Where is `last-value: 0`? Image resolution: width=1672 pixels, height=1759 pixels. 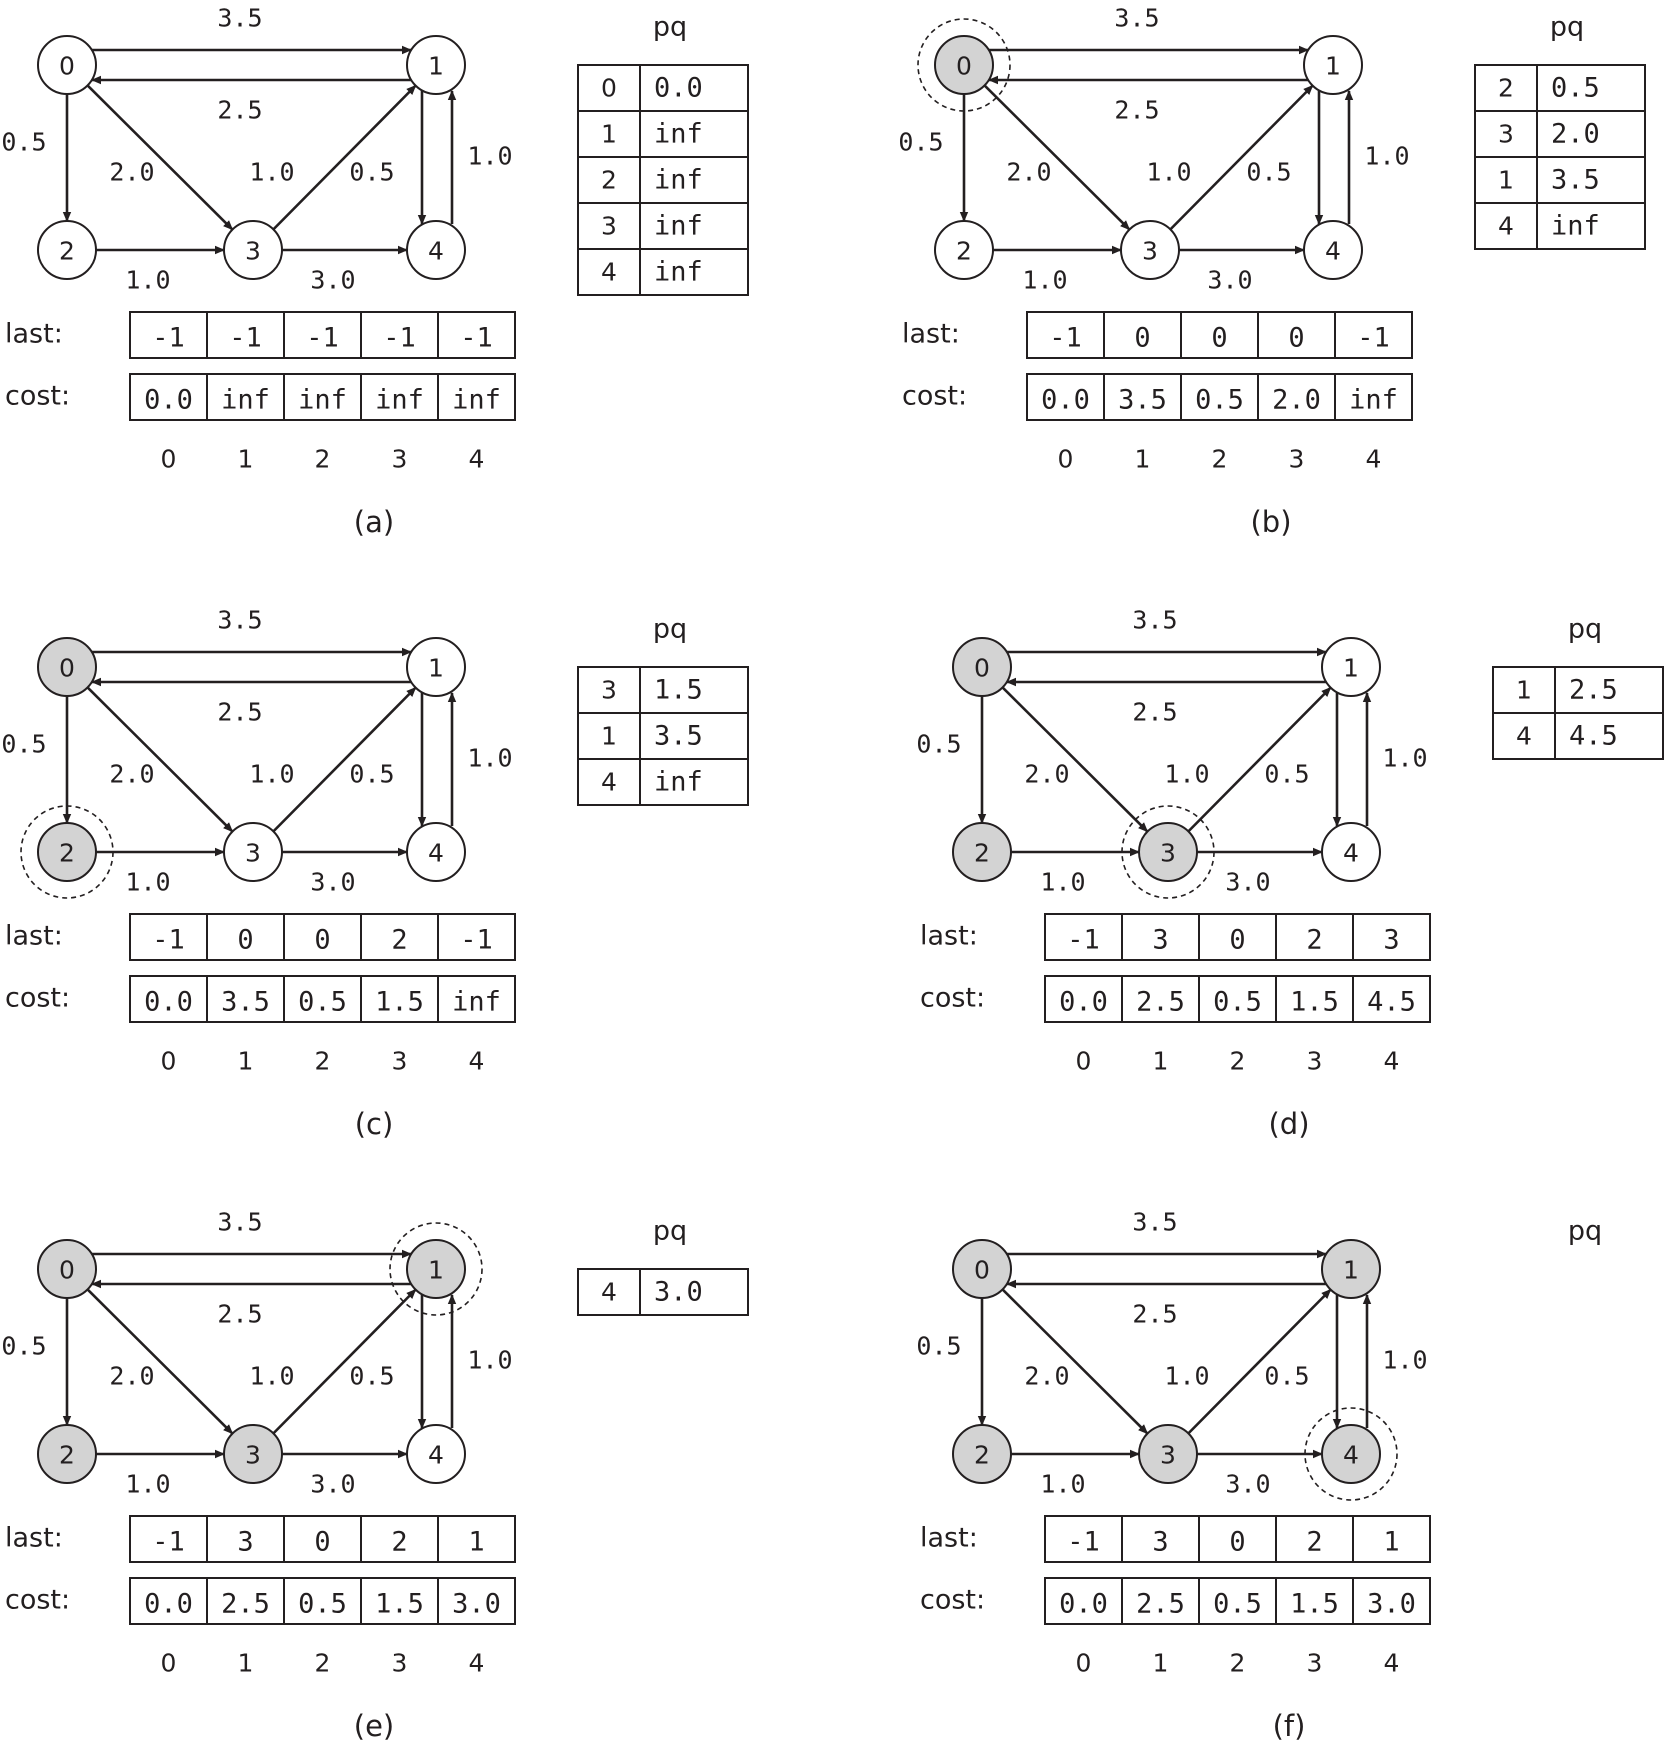
last-value: 0 is located at coordinates (1296, 338).